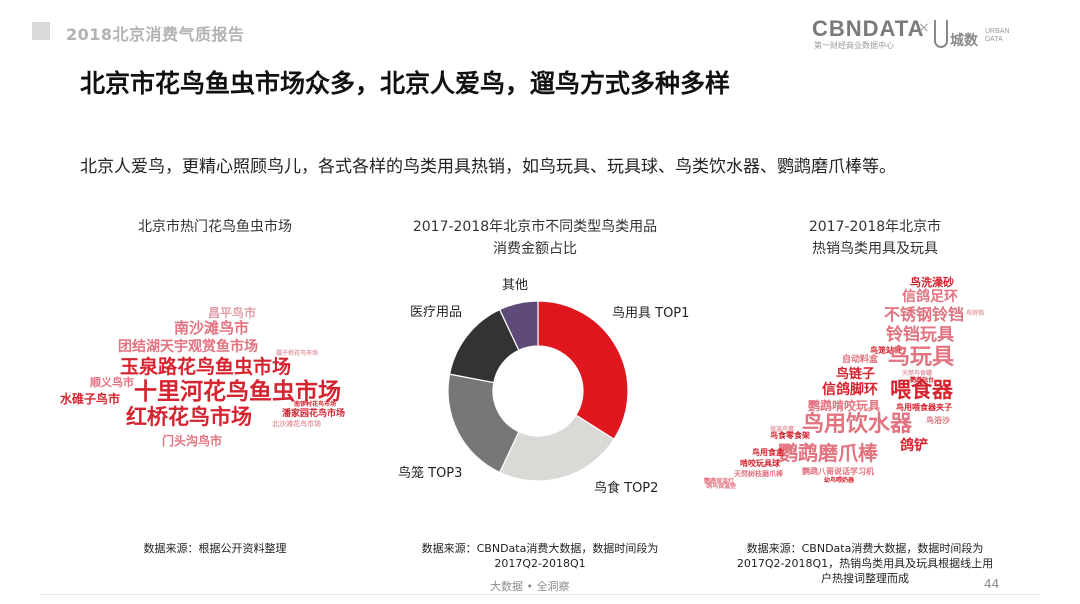  What do you see at coordinates (865, 578) in the screenshot?
I see `right-panel-source-line3: 户热搜词整理而成` at bounding box center [865, 578].